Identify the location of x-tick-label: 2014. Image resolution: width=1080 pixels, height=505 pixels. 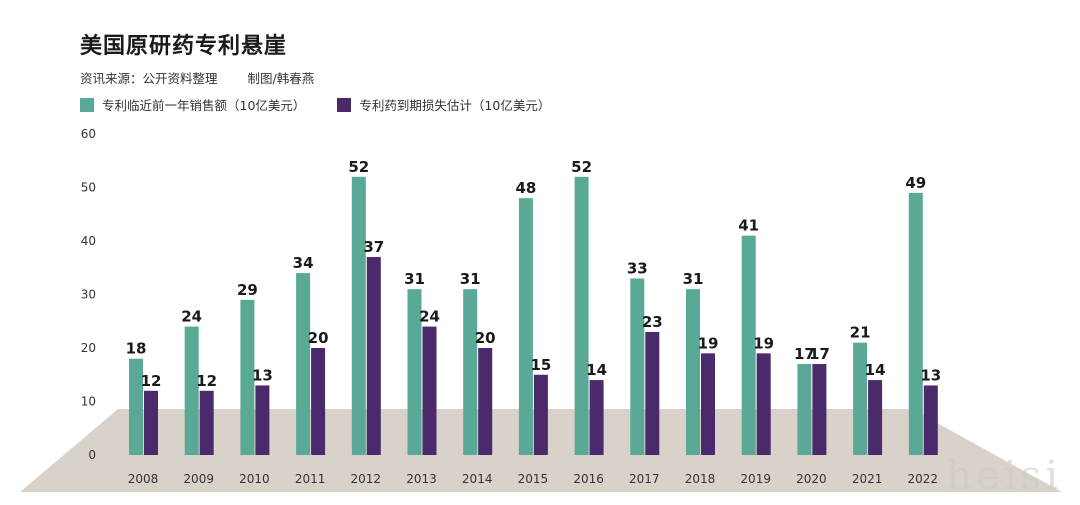
(477, 479).